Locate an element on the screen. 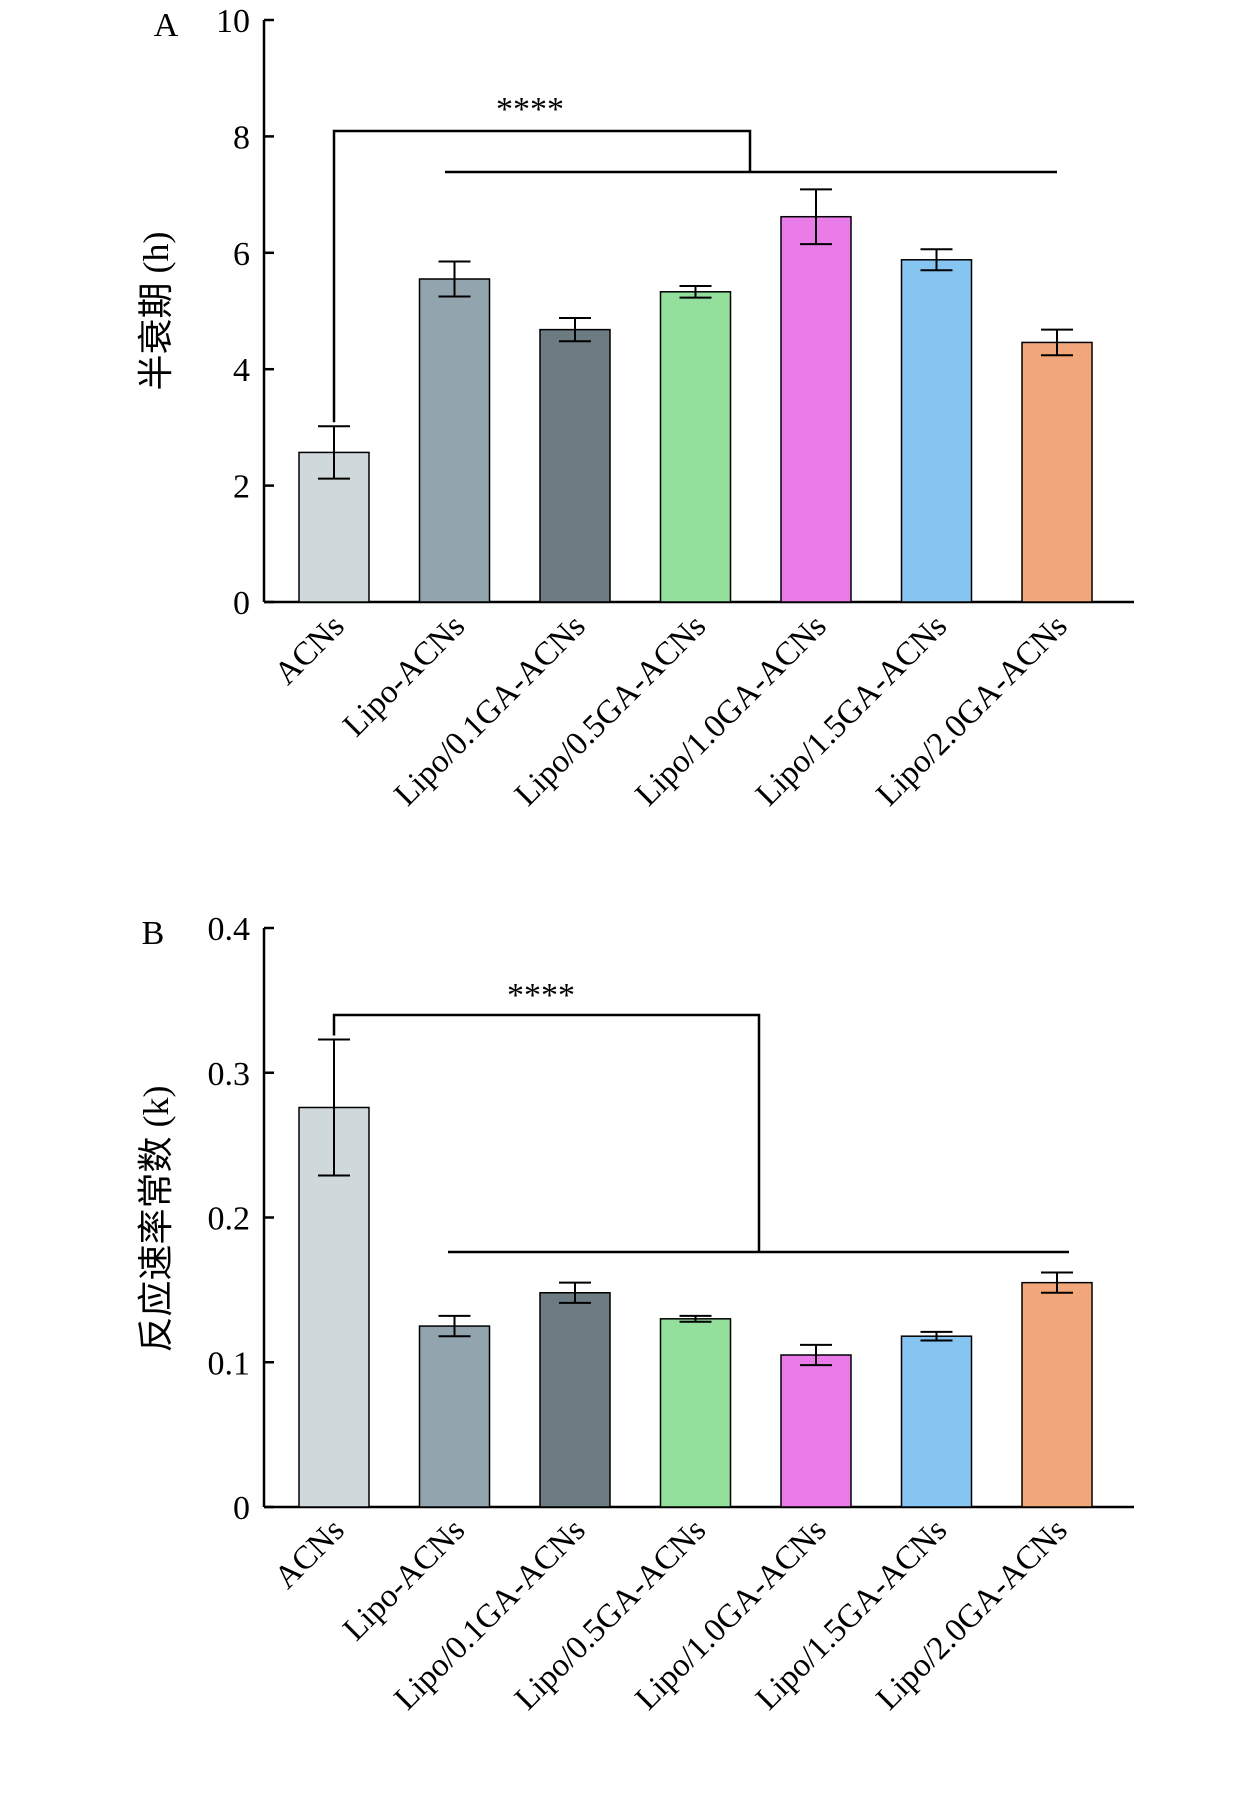 This screenshot has width=1260, height=1795. panel-label: B is located at coordinates (153, 933).